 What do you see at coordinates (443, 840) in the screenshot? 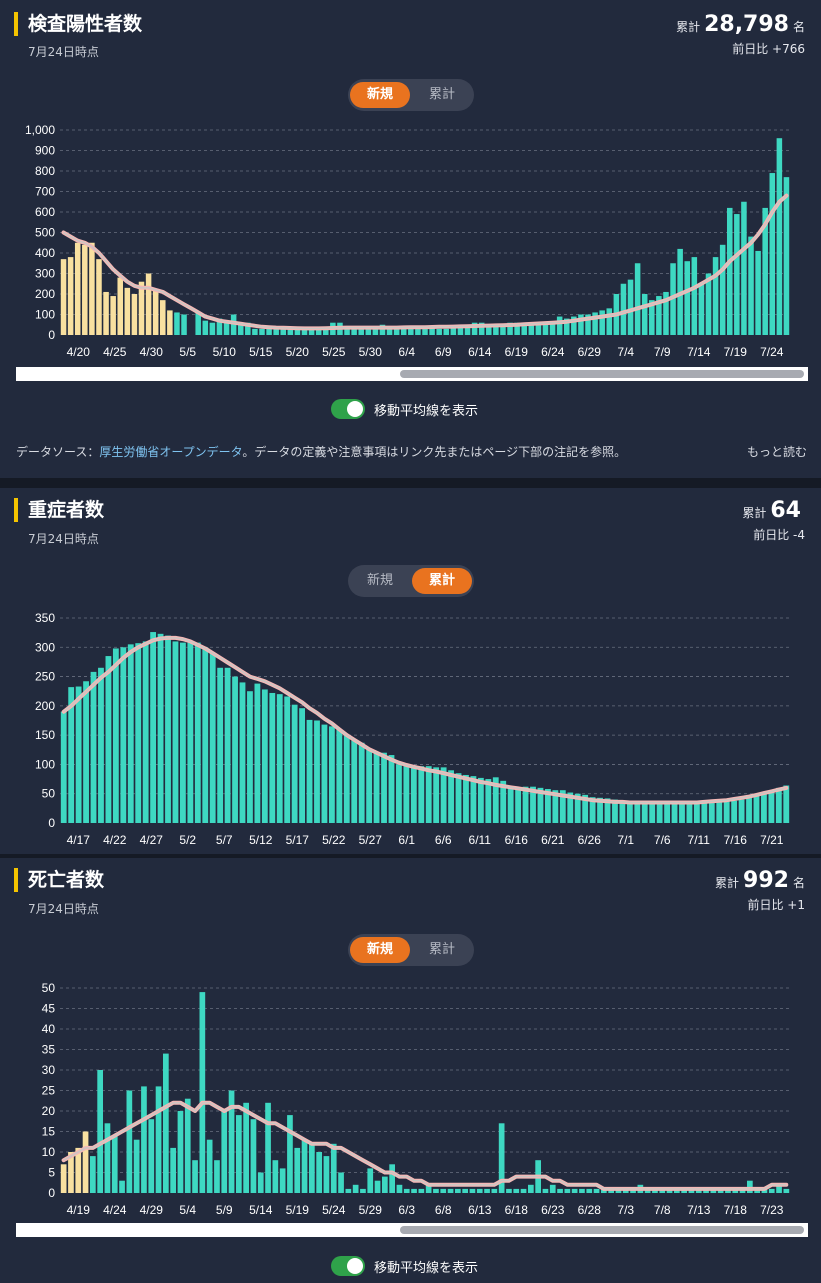
I see `x-tick-label: 6/6` at bounding box center [443, 840].